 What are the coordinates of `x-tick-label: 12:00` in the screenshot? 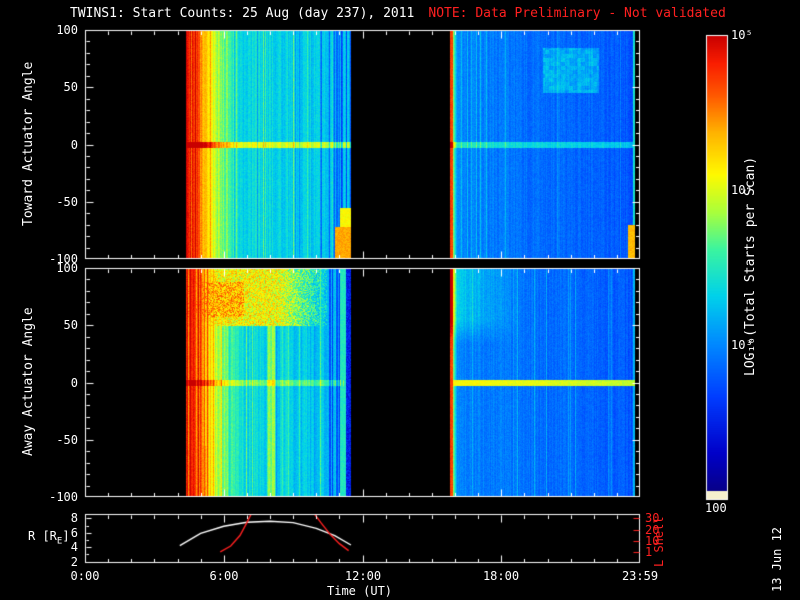 It's located at (363, 576).